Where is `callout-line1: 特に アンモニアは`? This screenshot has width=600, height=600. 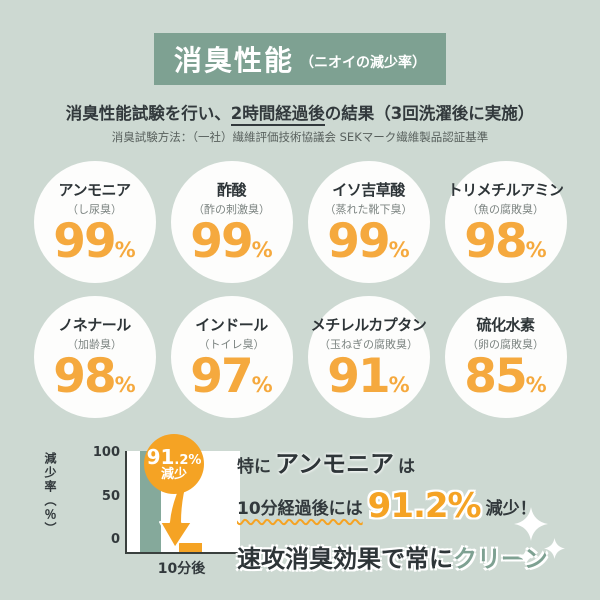 callout-line1: 特に アンモニアは is located at coordinates (326, 464).